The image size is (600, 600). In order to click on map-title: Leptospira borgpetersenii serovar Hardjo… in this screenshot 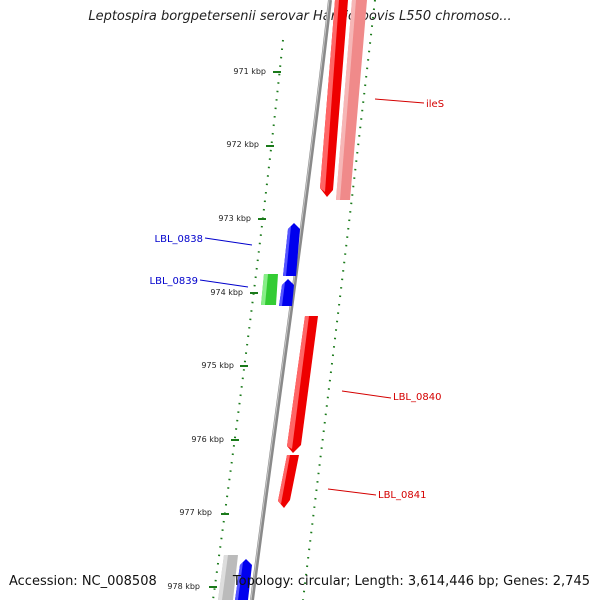, I will do `click(300, 16)`.